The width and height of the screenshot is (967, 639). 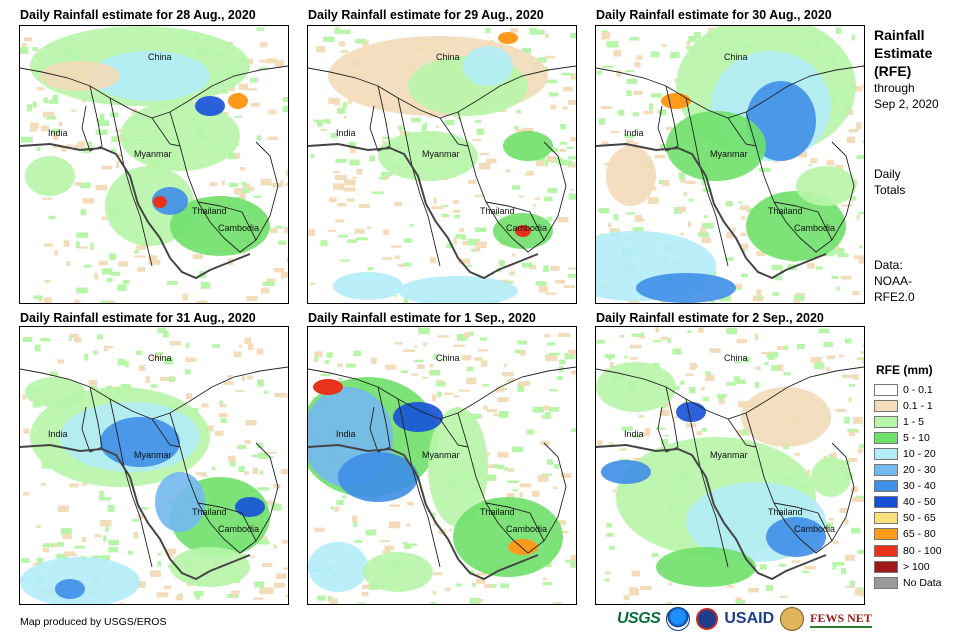 I want to click on rainfall-map-30aug: China India Myanmar Thailand Cambodia, so click(x=730, y=164).